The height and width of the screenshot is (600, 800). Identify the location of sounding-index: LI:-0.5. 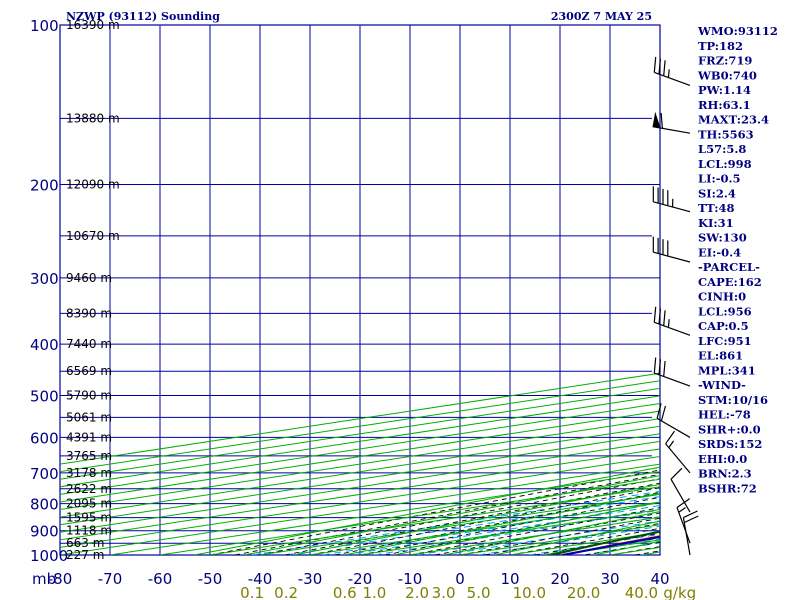
(719, 179).